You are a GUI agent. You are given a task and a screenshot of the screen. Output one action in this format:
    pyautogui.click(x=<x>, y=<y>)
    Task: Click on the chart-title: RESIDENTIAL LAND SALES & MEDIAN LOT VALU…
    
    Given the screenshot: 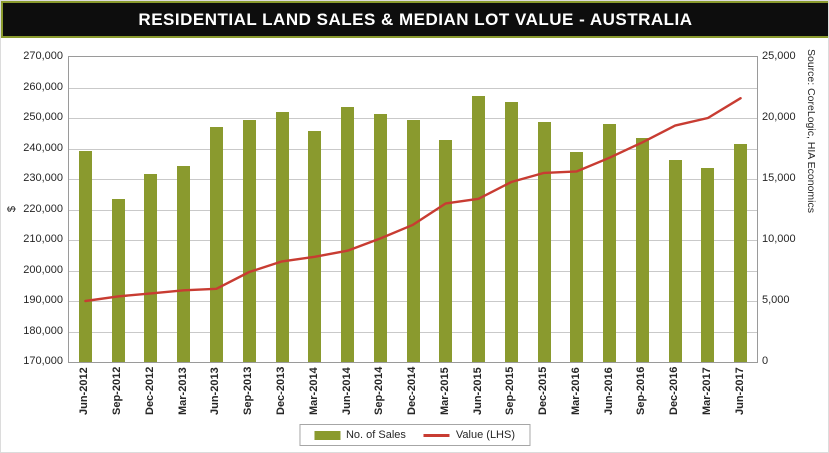 What is the action you would take?
    pyautogui.click(x=415, y=19)
    